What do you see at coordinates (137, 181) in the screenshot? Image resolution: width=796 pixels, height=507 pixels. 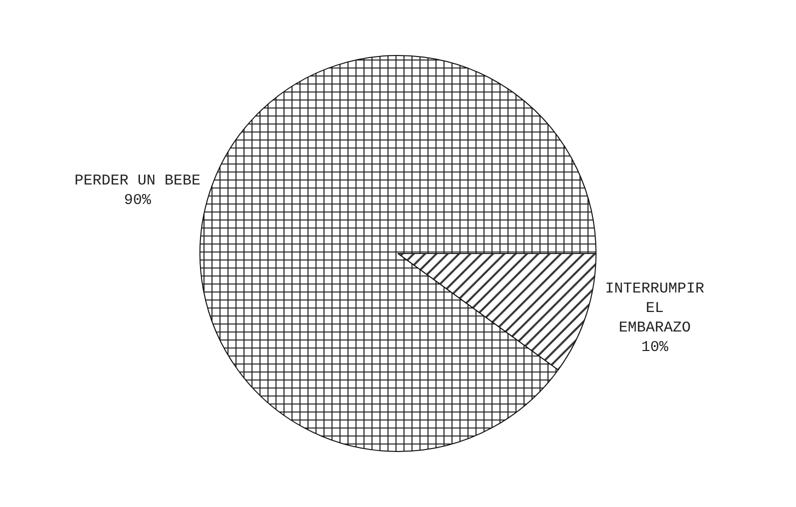 I see `slice-label: PERDER UN BEBE` at bounding box center [137, 181].